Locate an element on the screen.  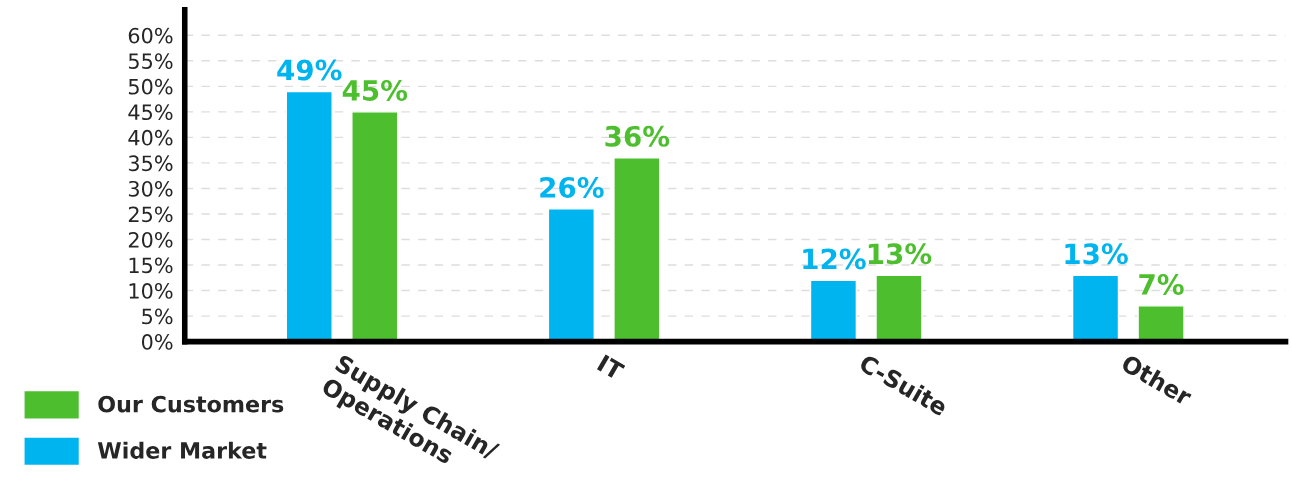
data-label: 7% is located at coordinates (1161, 284).